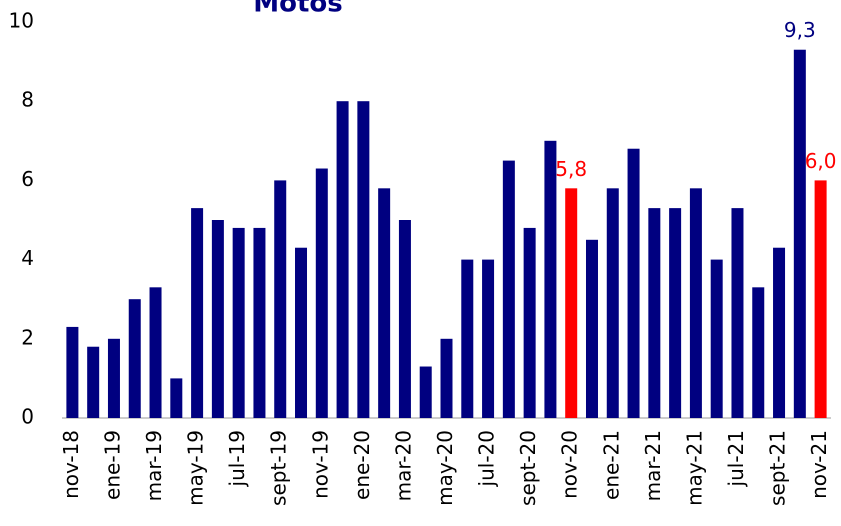 The width and height of the screenshot is (841, 526). Describe the element at coordinates (320, 464) in the screenshot. I see `x-tick-label: nov-19` at that location.